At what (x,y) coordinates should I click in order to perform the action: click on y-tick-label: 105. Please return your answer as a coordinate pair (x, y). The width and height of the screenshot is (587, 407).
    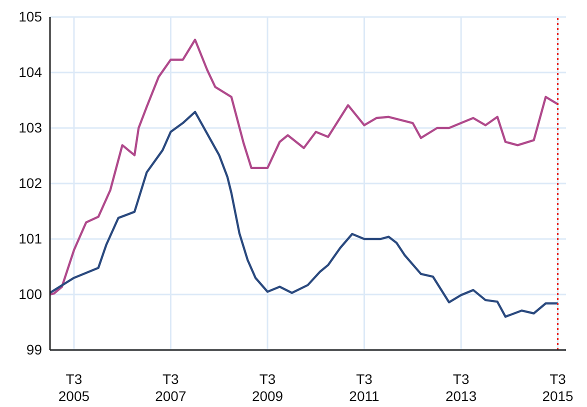
    Looking at the image, I should click on (30, 16).